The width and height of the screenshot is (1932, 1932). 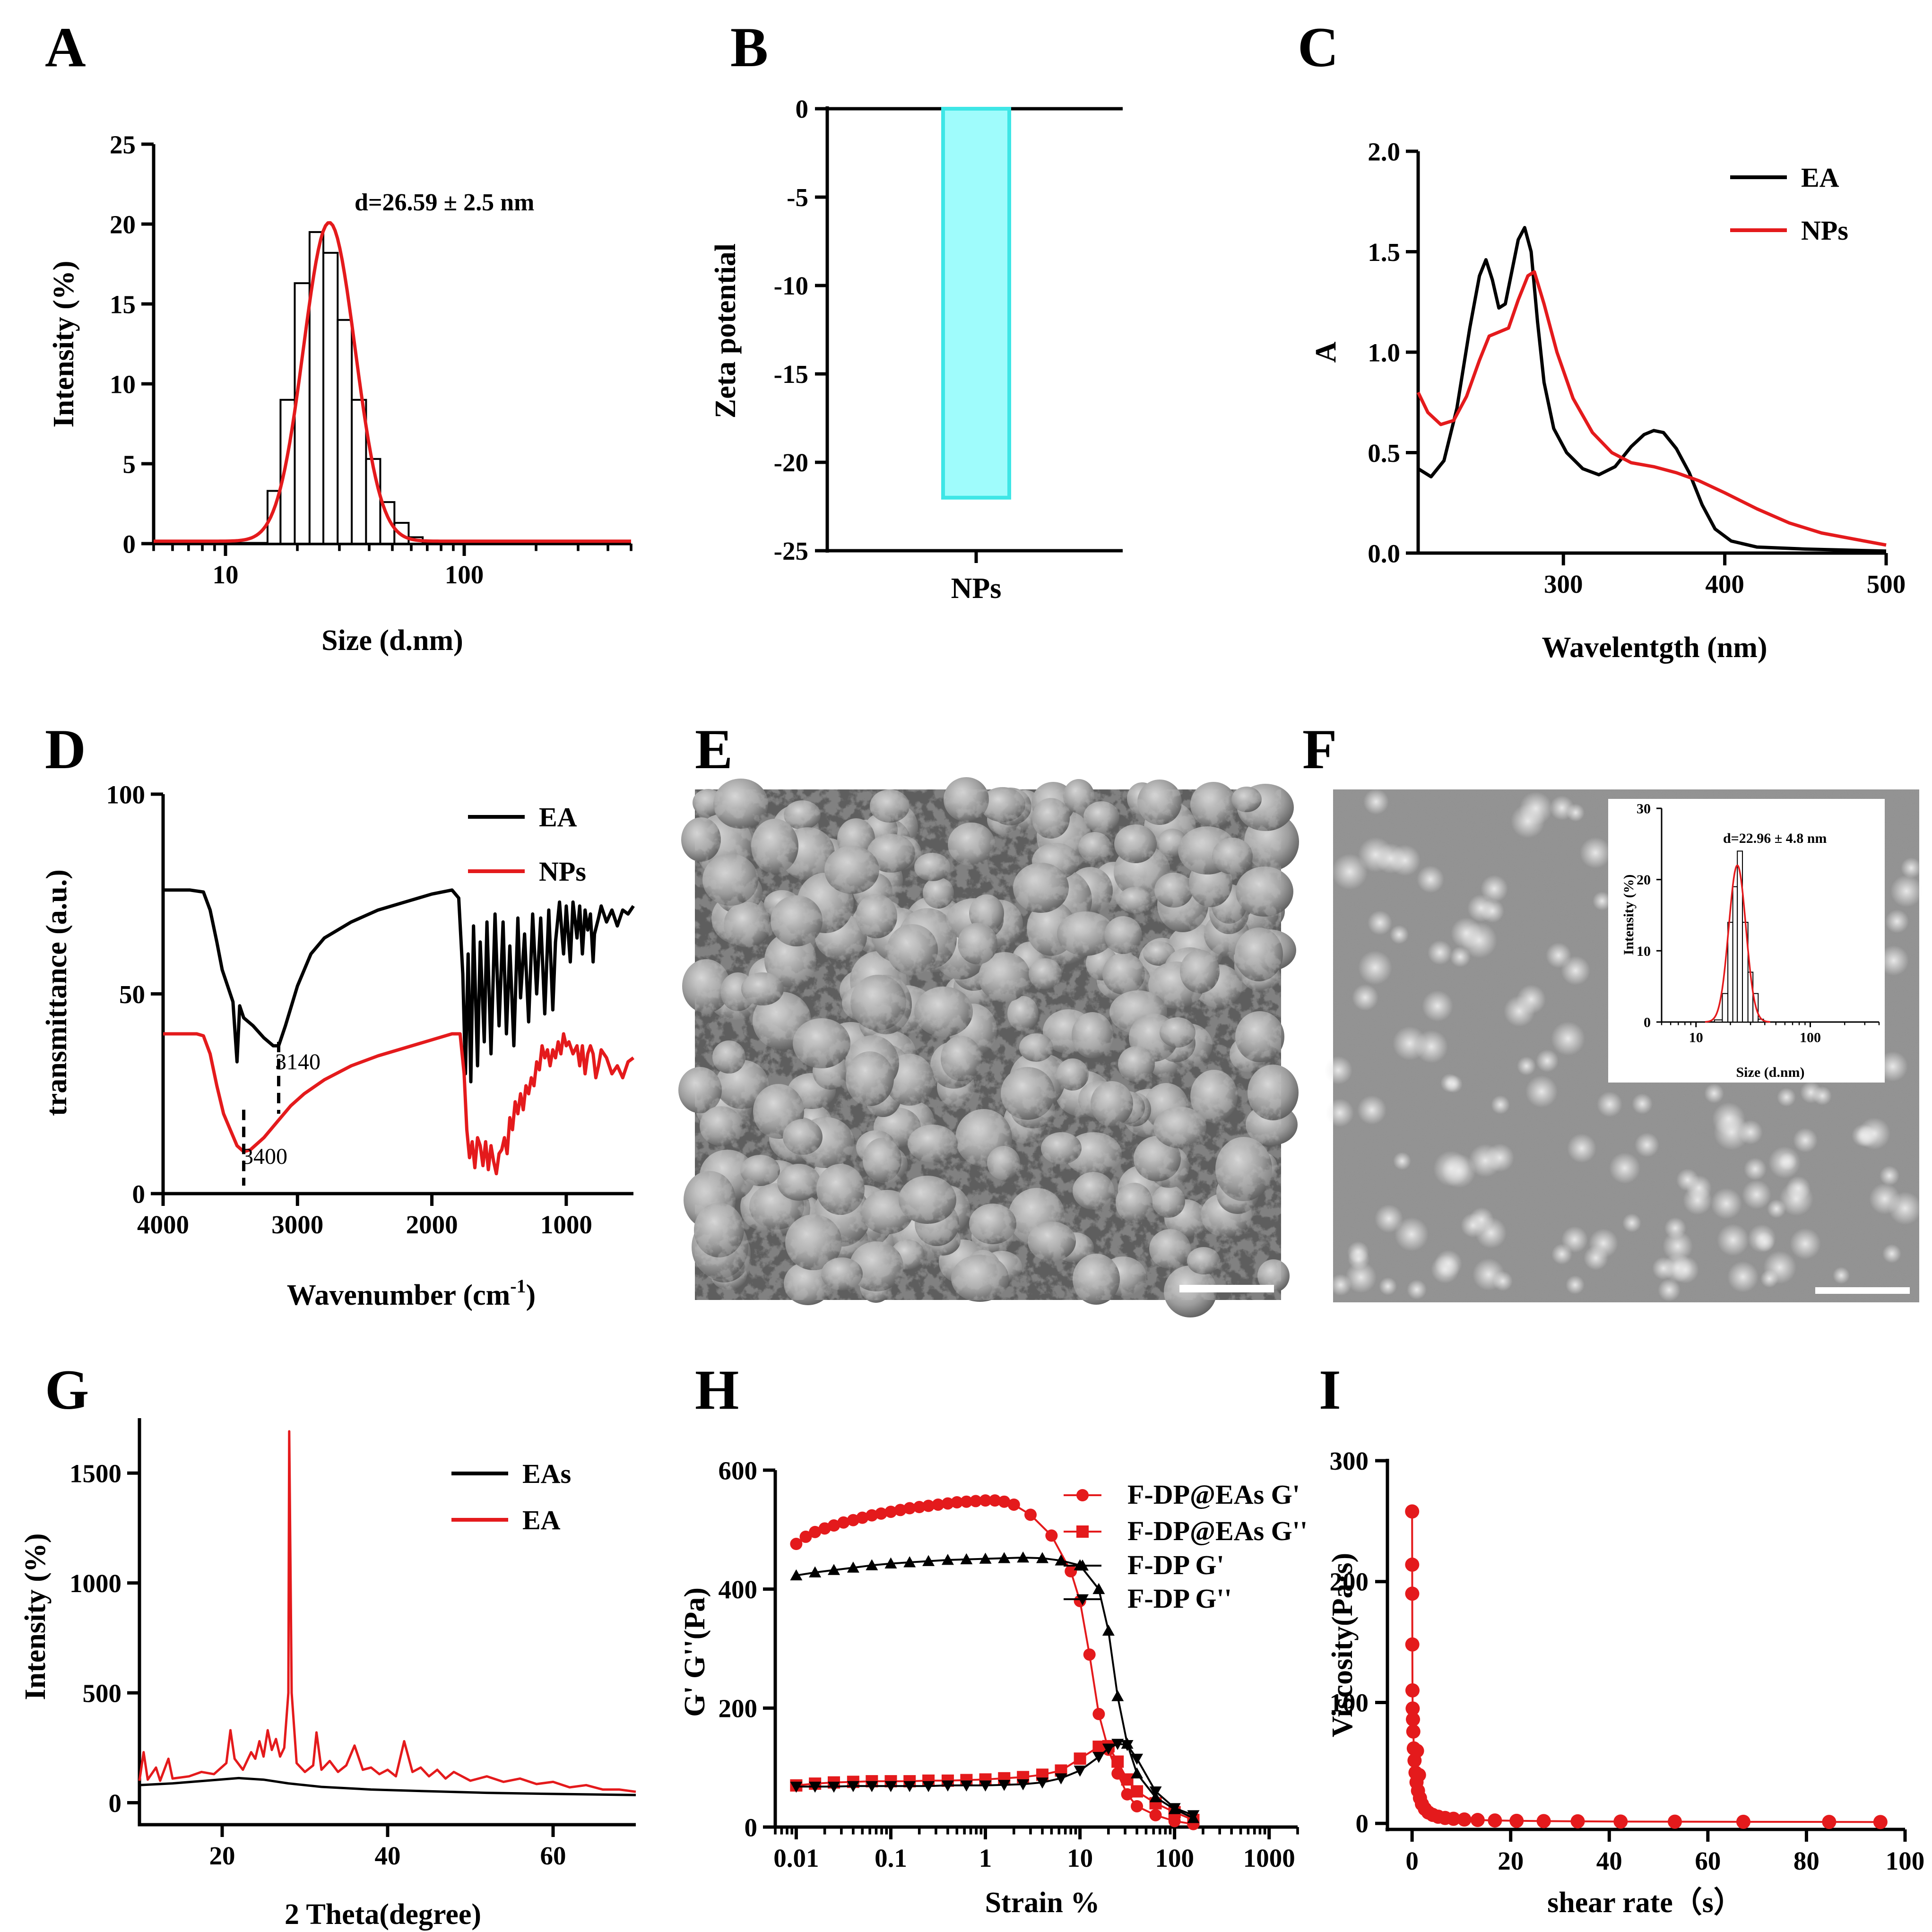 I want to click on panel-label-h: H, so click(x=717, y=1389).